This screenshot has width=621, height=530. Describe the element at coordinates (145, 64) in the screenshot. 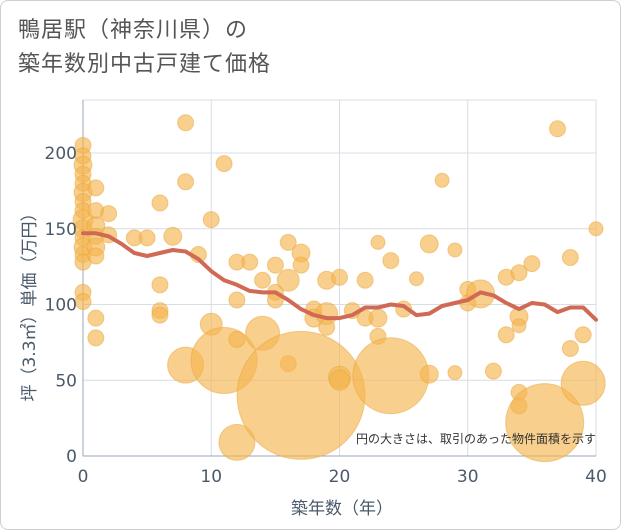

I see `chart-title-line-2: 築年数別中古戸建て価格` at that location.